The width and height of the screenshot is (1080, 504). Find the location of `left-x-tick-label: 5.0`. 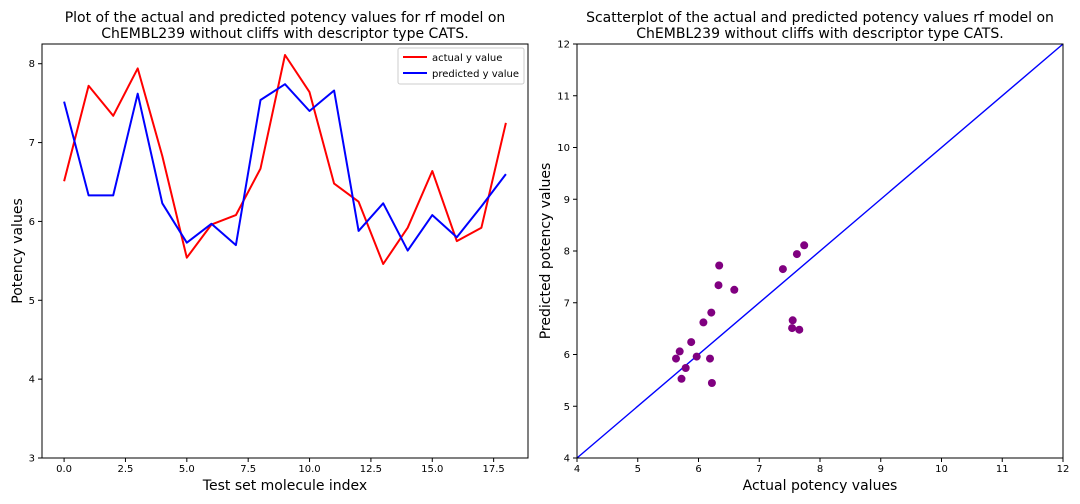

left-x-tick-label: 5.0 is located at coordinates (187, 469).